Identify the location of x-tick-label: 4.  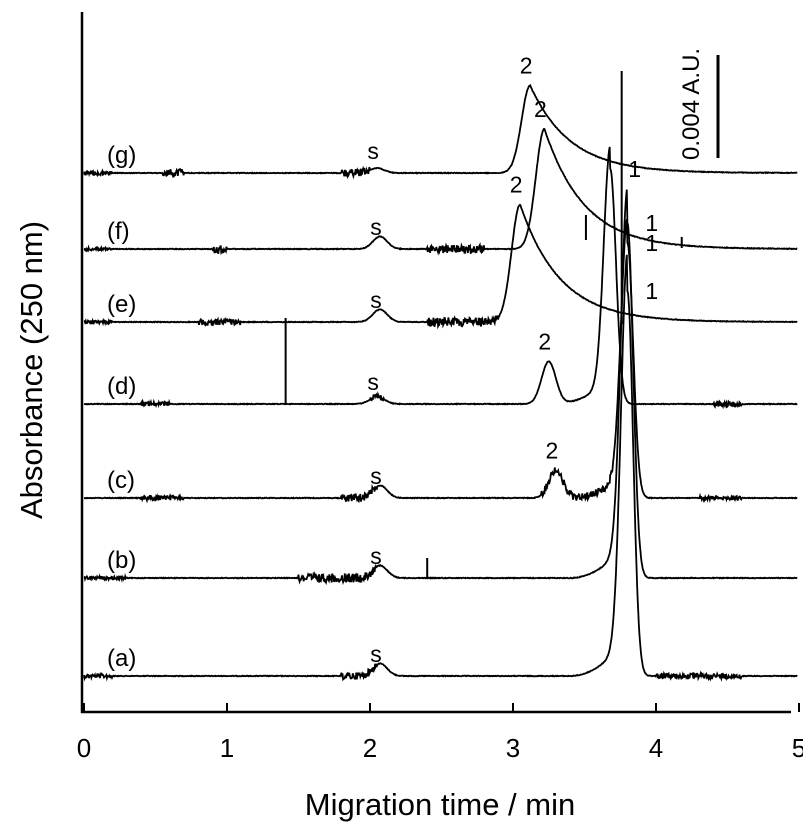
(656, 748).